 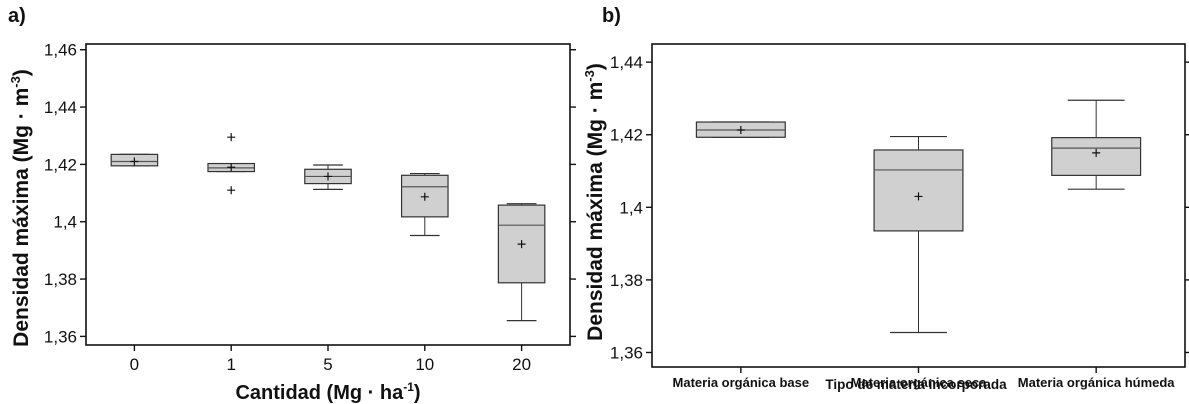 I want to click on x-tick-label: 5, so click(x=327, y=364).